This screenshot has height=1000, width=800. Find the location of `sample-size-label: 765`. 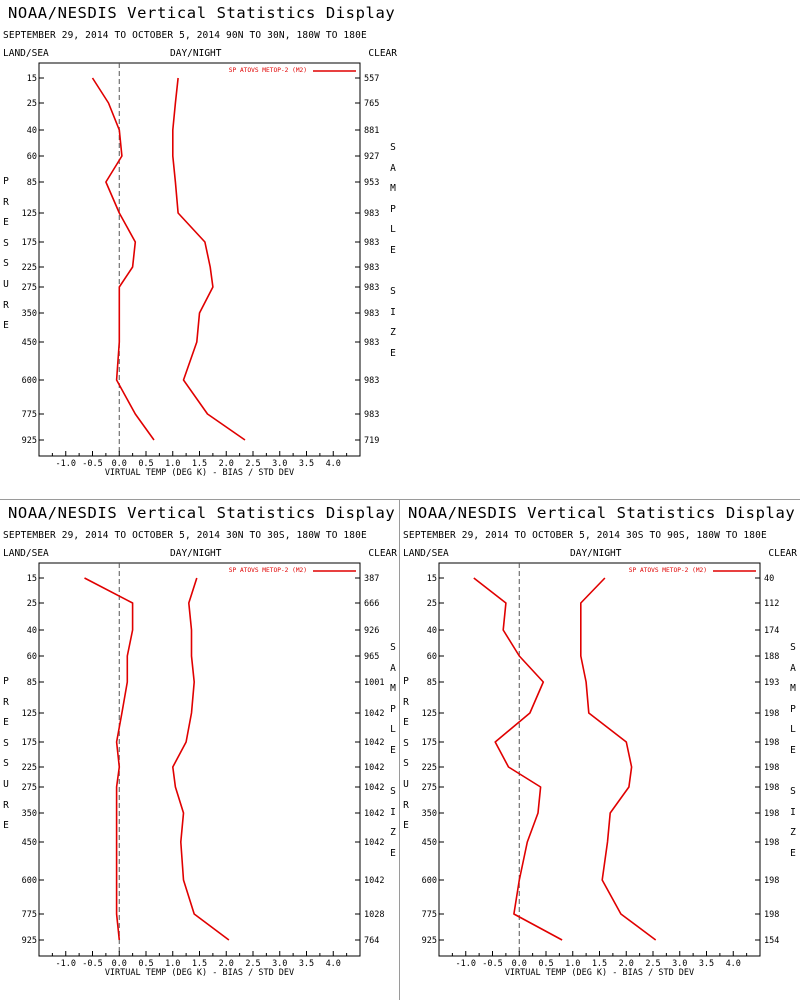

sample-size-label: 765 is located at coordinates (371, 104).